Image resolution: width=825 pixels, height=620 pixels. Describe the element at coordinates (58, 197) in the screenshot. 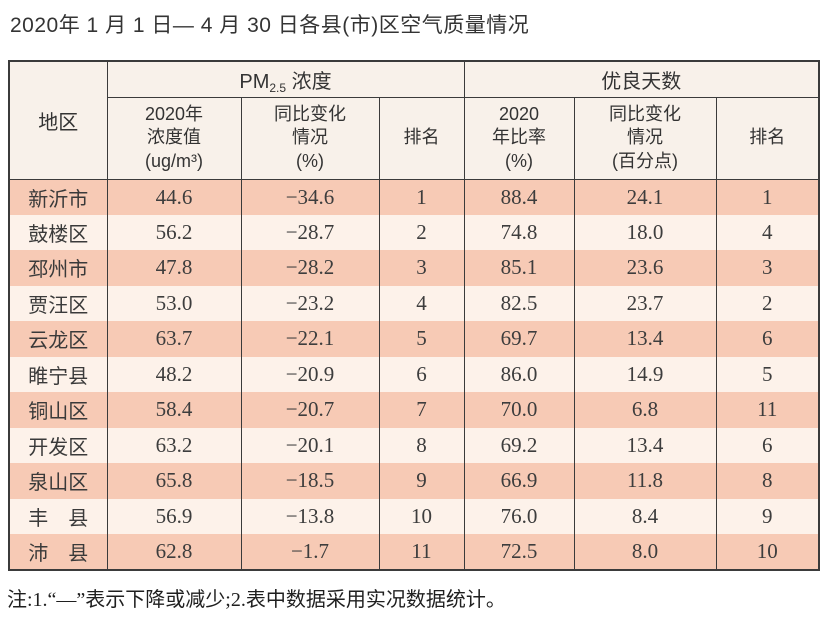

I see `region-cell: 新沂市` at that location.